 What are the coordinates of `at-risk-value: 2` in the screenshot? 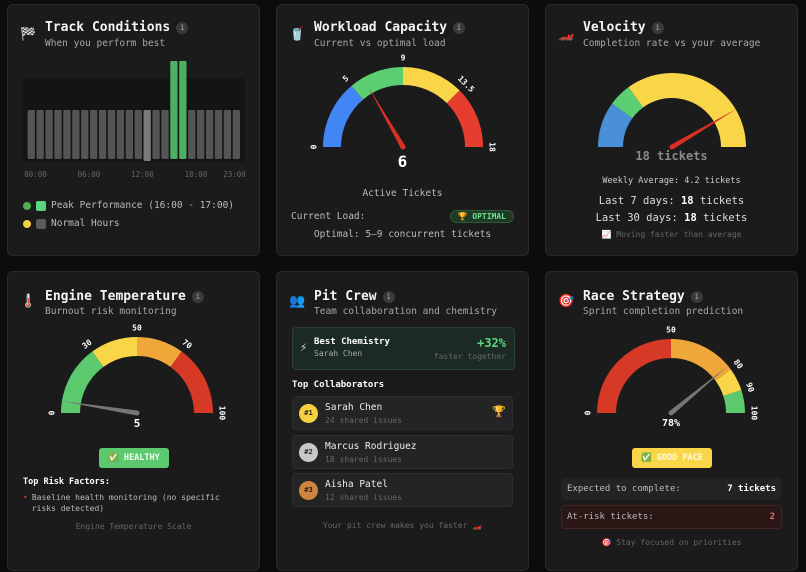 It's located at (772, 517).